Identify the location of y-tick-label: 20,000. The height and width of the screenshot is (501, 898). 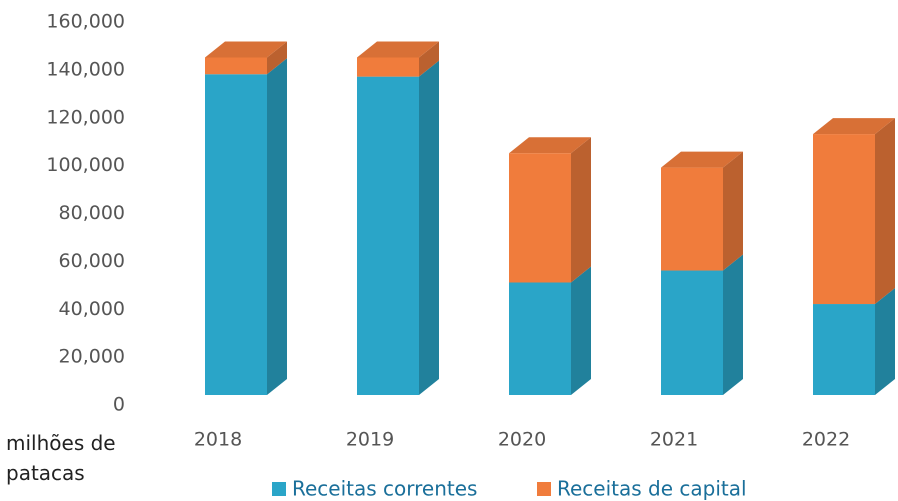
(92, 357).